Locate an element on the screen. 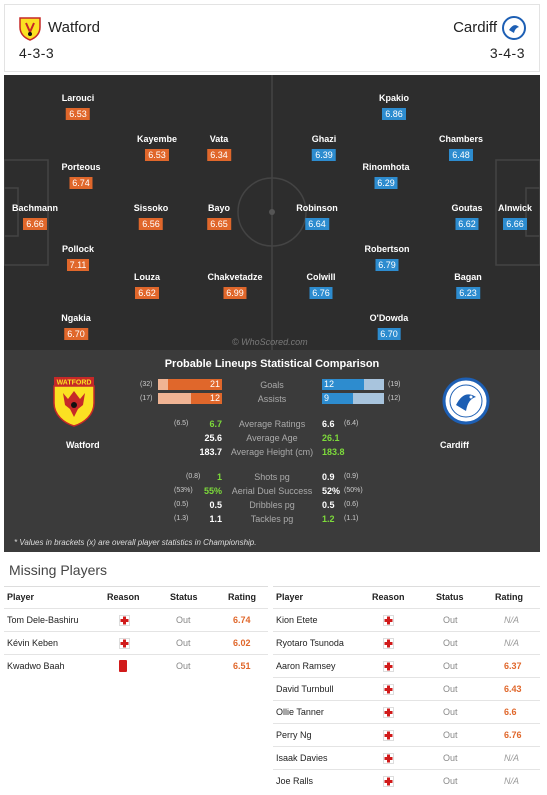  away-player-alnwick: Alnwick 6.66 is located at coordinates (515, 217).